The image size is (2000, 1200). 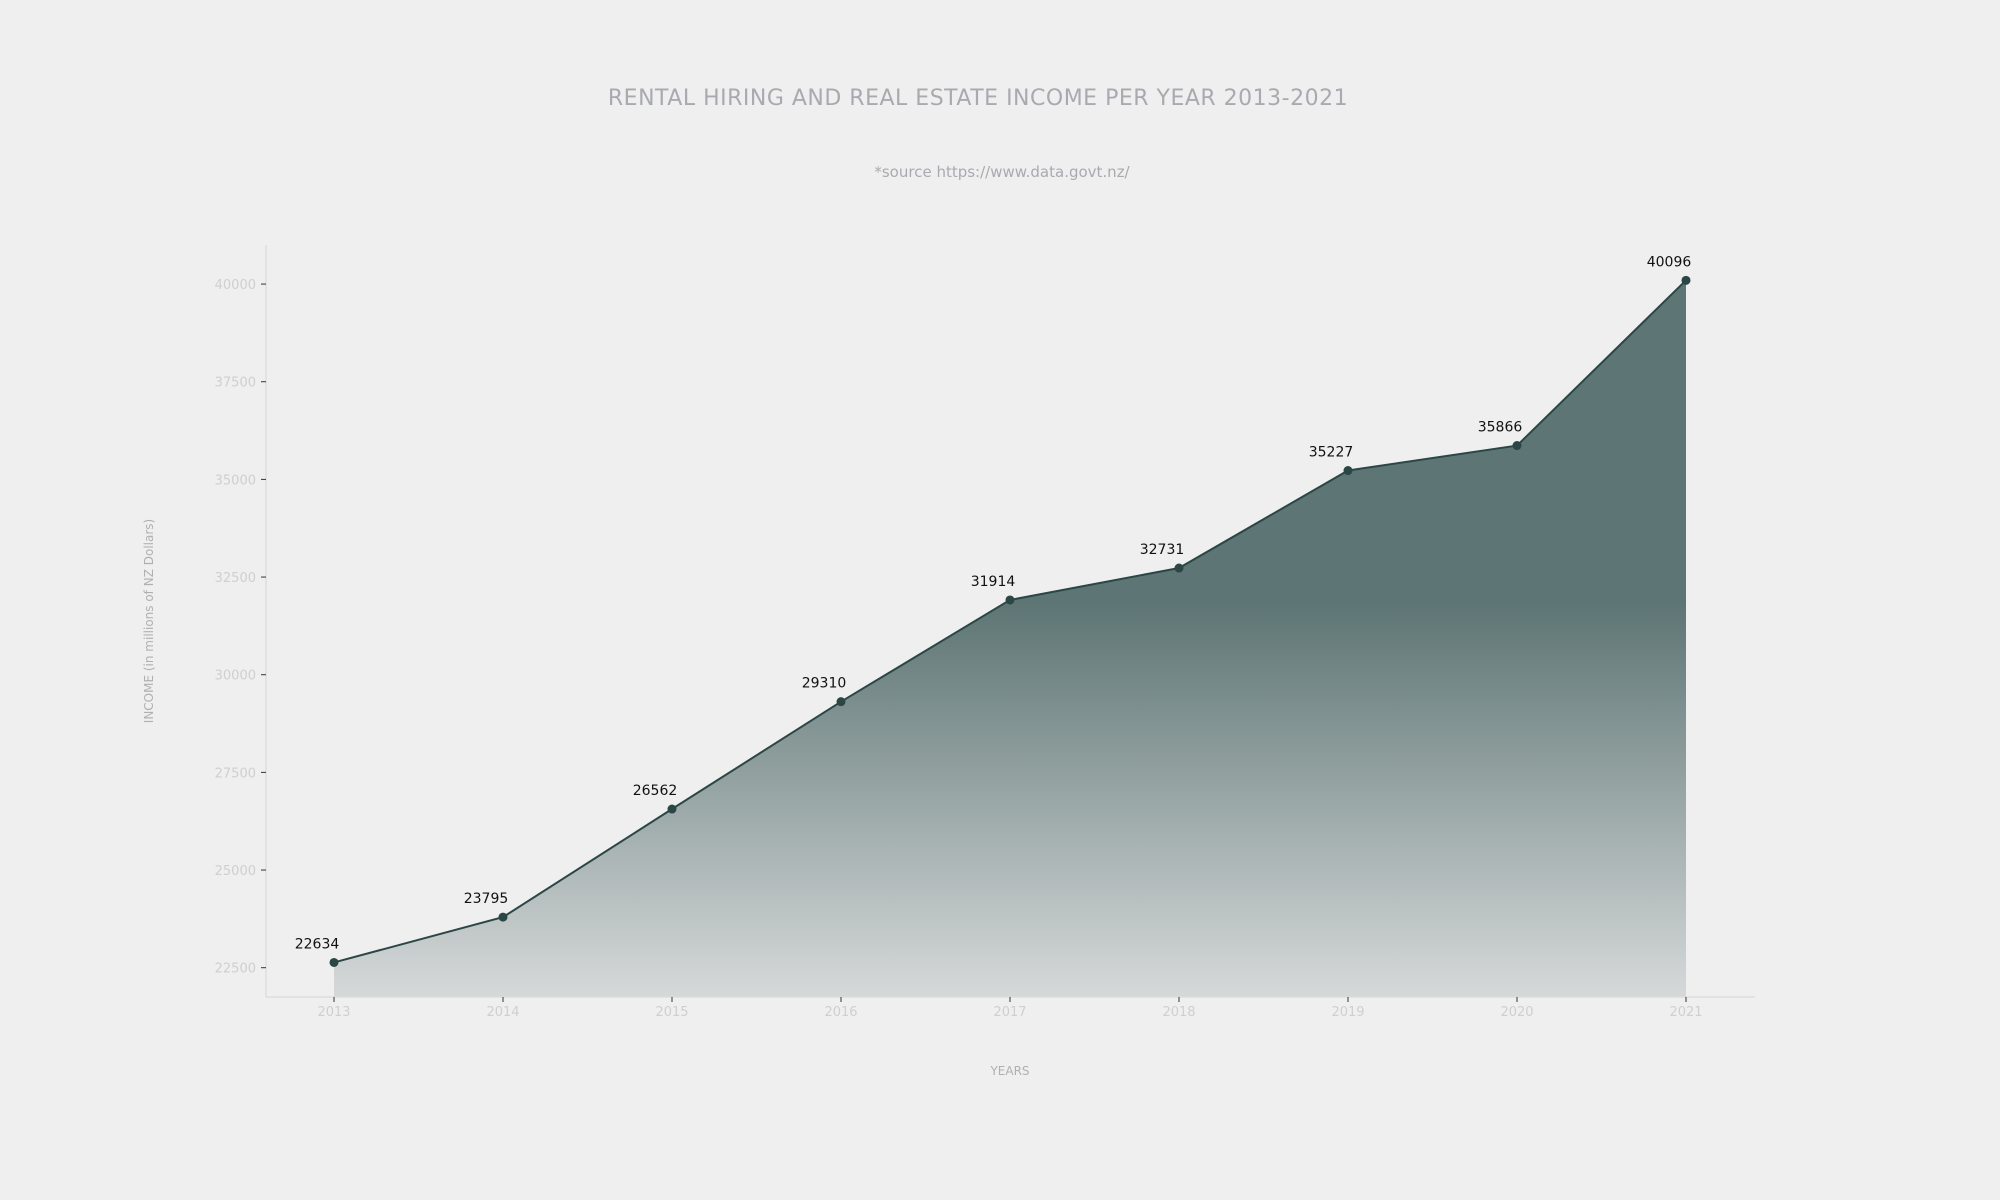 What do you see at coordinates (1178, 1012) in the screenshot?
I see `x-tick-label: 2018` at bounding box center [1178, 1012].